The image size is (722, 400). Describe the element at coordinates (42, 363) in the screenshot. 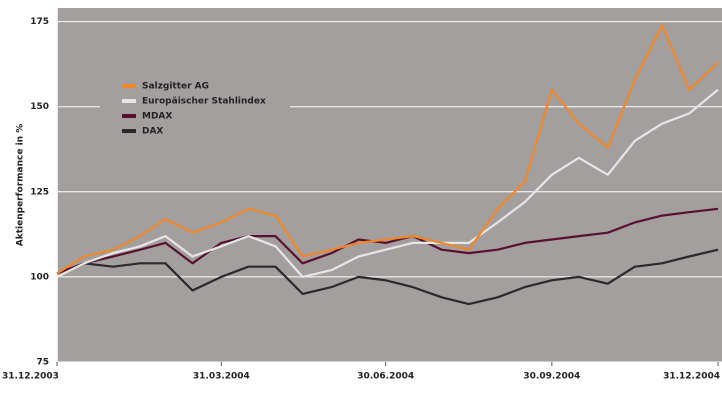

I see `y-tick-label: 75` at that location.